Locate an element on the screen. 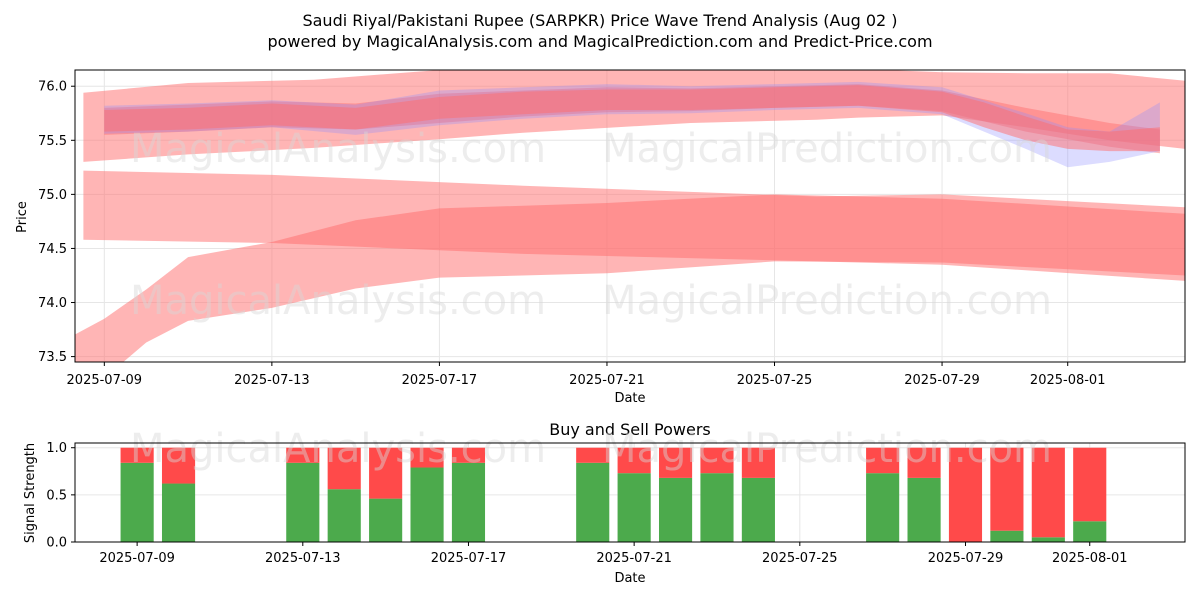  y-tick-label: 0.5 is located at coordinates (56, 495).